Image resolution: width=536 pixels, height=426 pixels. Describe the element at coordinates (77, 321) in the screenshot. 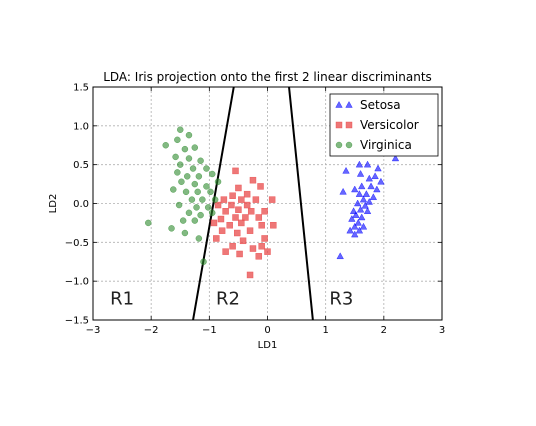

I see `y-tick-label: −1.5` at that location.